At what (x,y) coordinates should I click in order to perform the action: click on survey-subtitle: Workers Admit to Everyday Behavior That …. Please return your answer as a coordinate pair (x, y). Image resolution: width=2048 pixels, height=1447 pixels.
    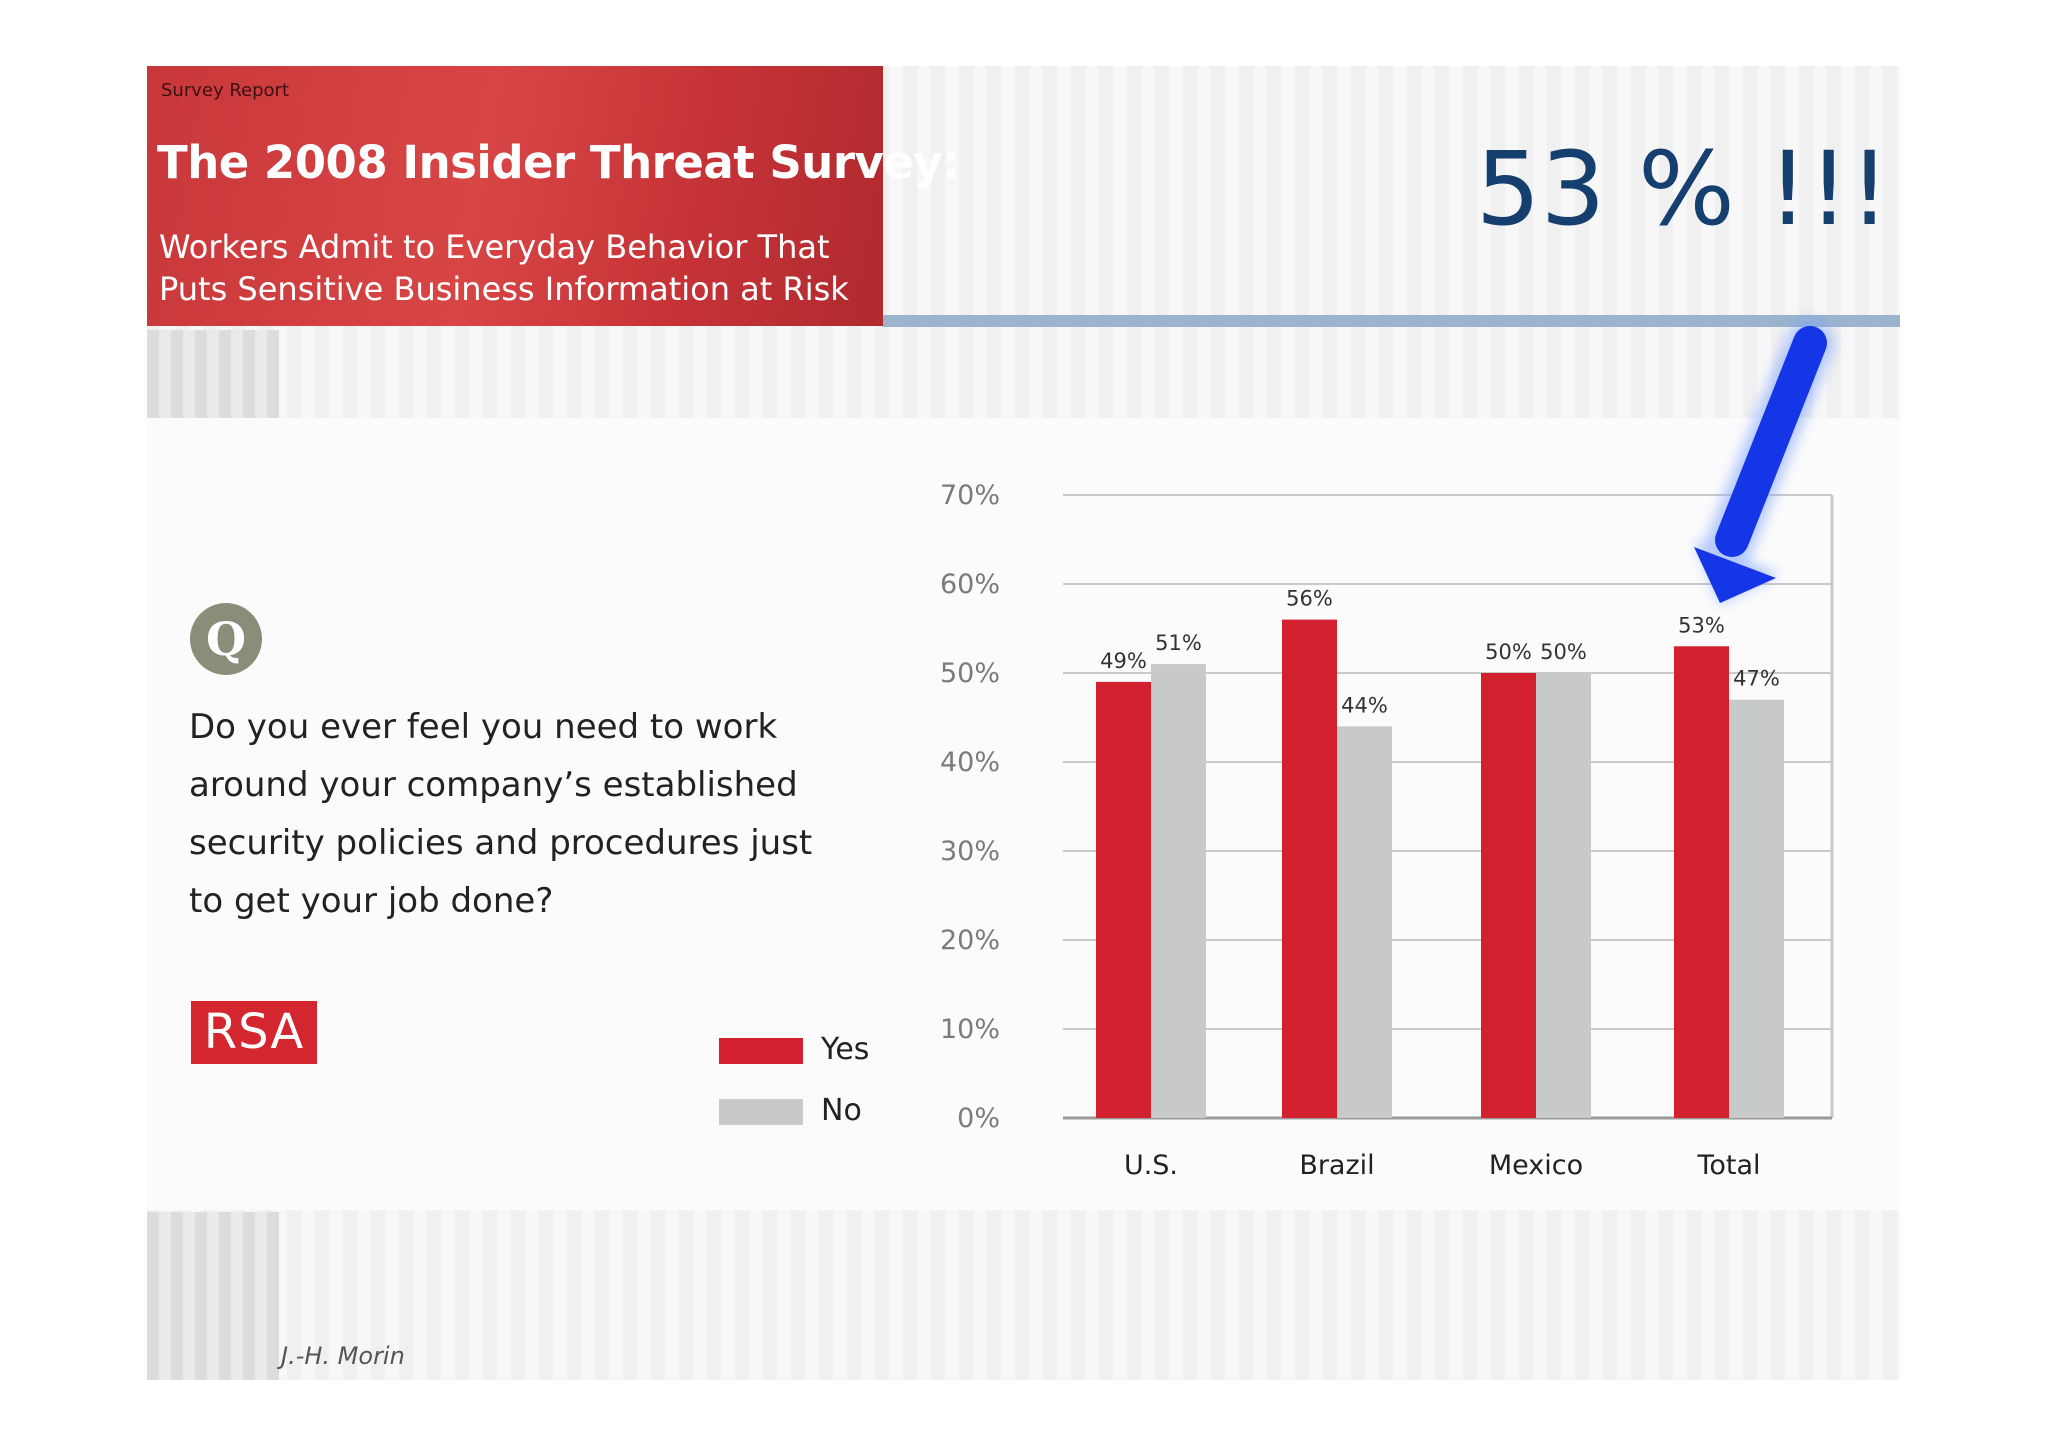
    Looking at the image, I should click on (504, 268).